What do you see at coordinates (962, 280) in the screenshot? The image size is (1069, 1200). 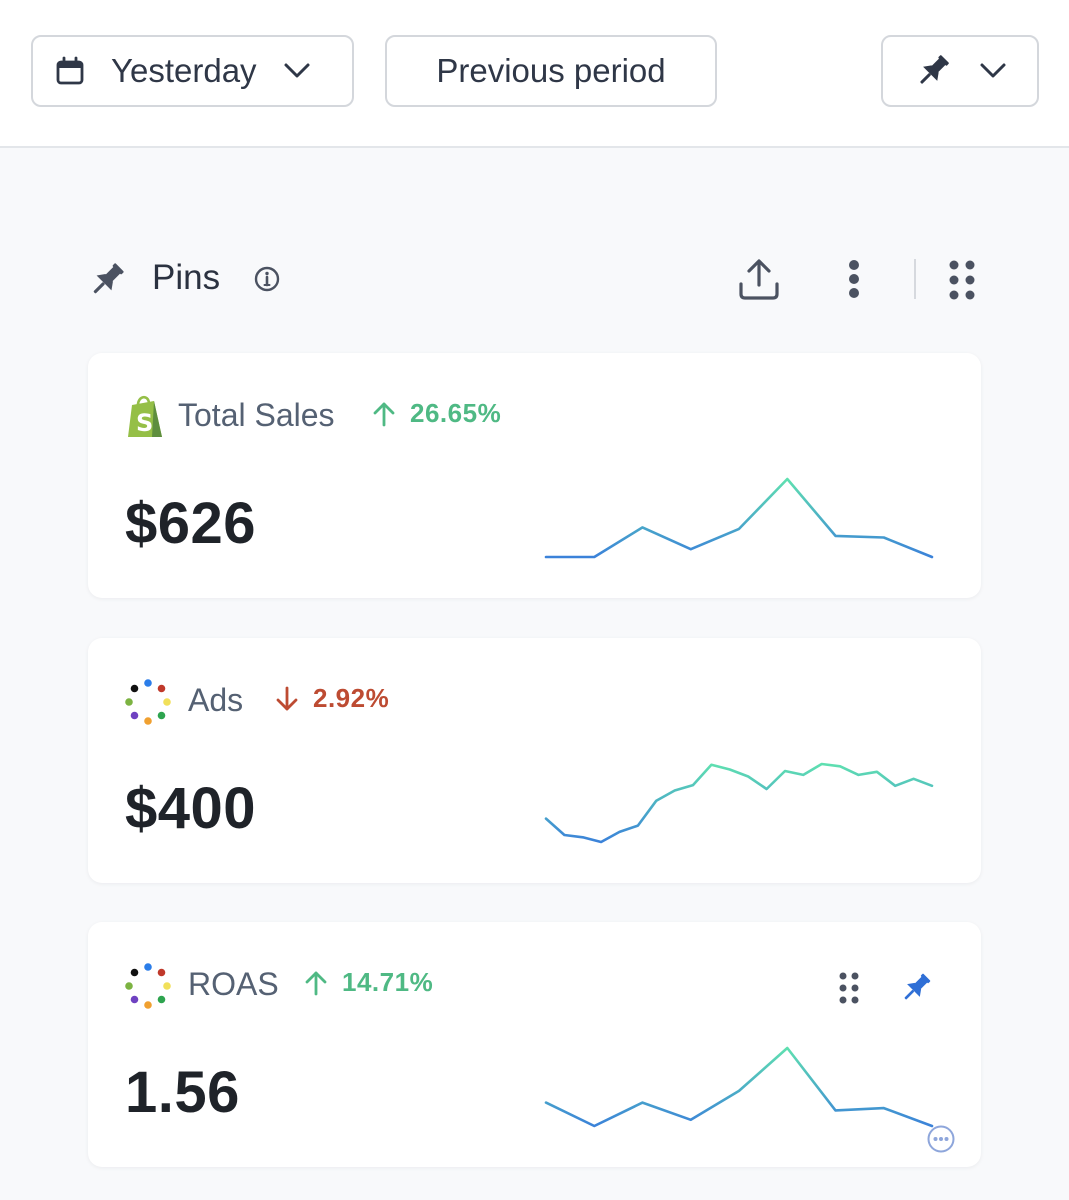 I see `drag-grid-icon` at bounding box center [962, 280].